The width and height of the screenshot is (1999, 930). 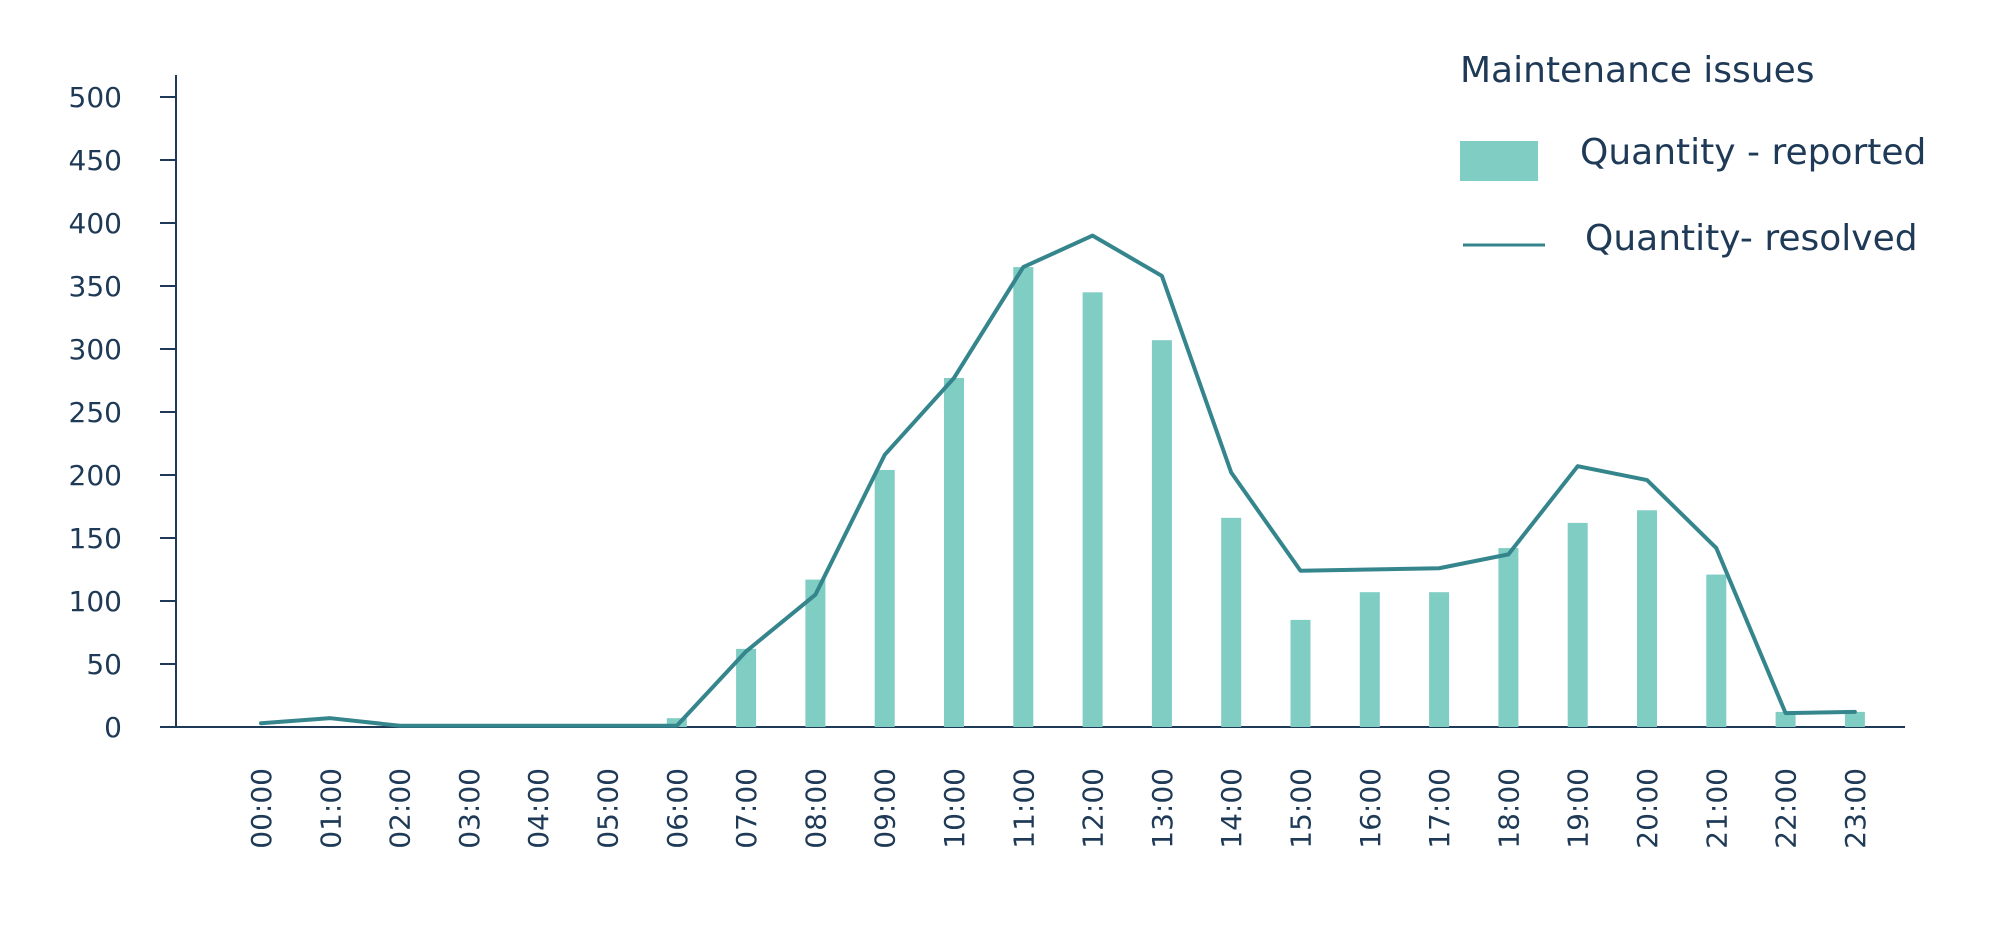 What do you see at coordinates (885, 808) in the screenshot?
I see `x-tick-label: 09:00` at bounding box center [885, 808].